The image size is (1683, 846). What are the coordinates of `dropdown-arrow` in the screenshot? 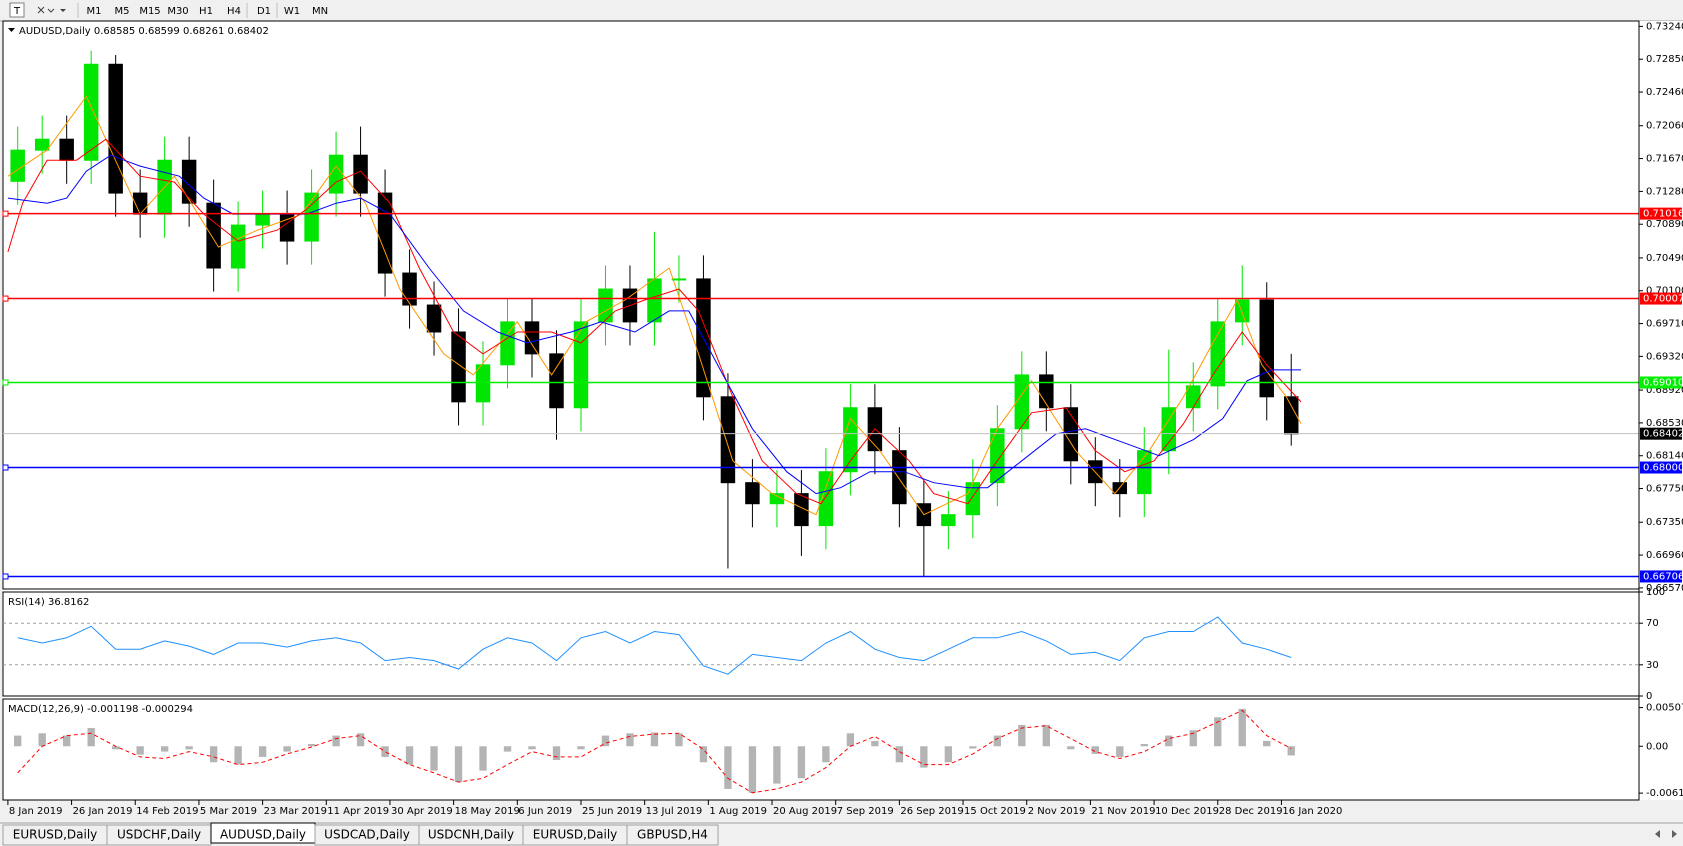 It's located at (63, 10).